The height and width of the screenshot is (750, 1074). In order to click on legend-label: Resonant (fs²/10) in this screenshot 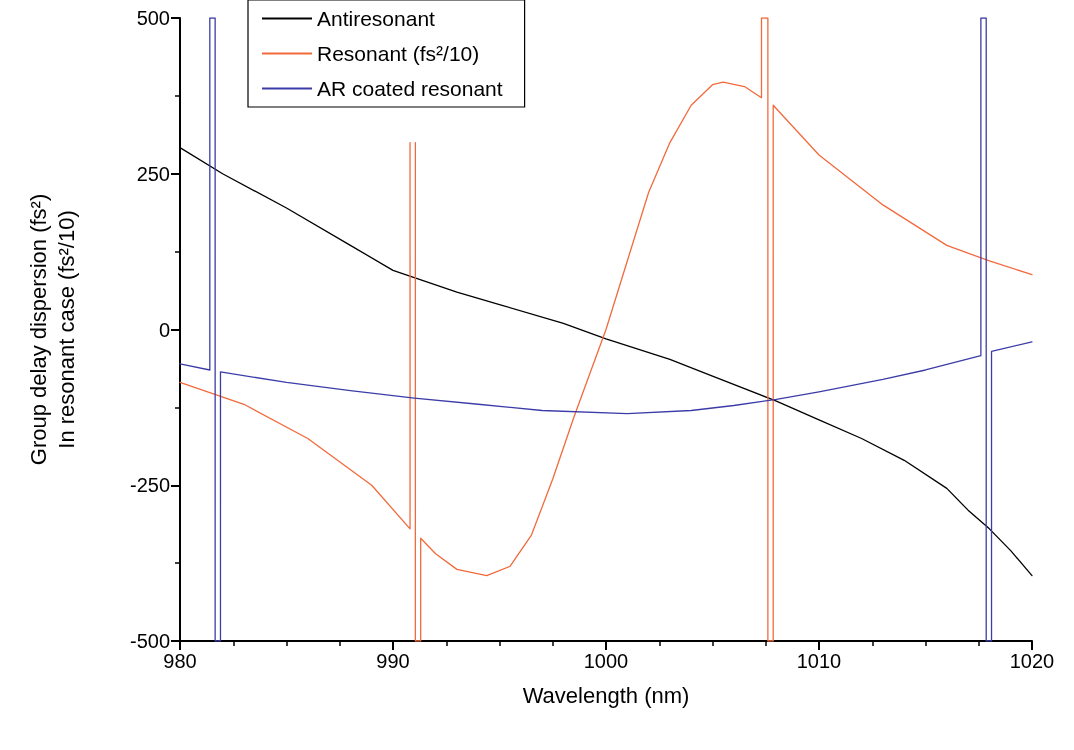, I will do `click(398, 53)`.